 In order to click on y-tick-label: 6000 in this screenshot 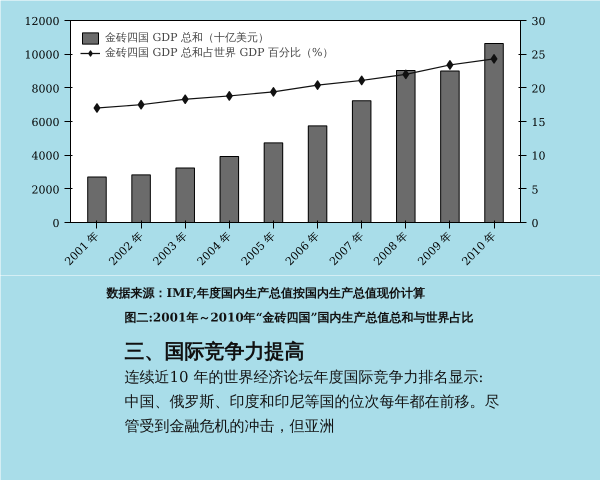, I will do `click(46, 122)`.